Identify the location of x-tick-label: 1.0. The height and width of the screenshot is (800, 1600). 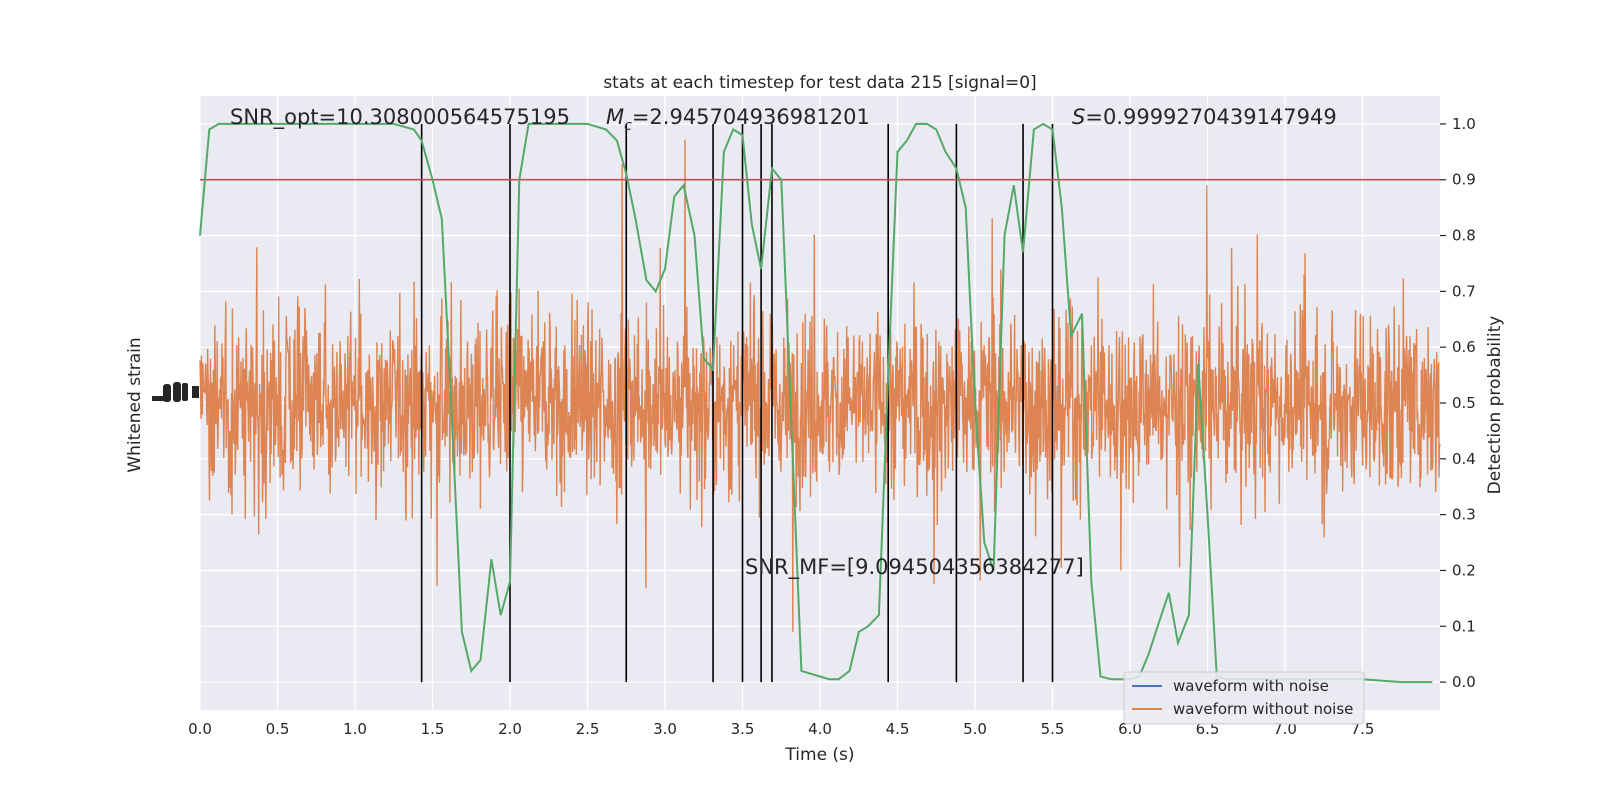
(355, 729).